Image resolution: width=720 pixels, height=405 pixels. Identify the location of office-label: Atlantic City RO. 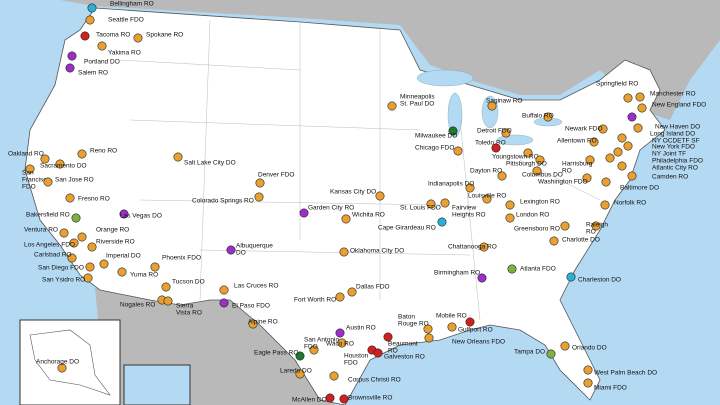
(675, 168).